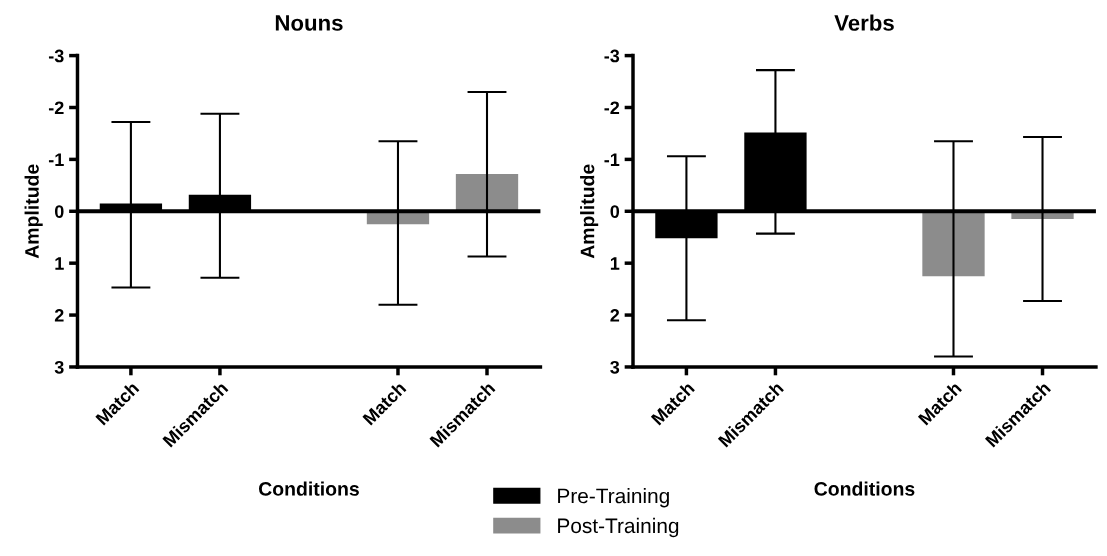 The height and width of the screenshot is (556, 1107). Describe the element at coordinates (864, 22) in the screenshot. I see `chart-title: Verbs` at that location.